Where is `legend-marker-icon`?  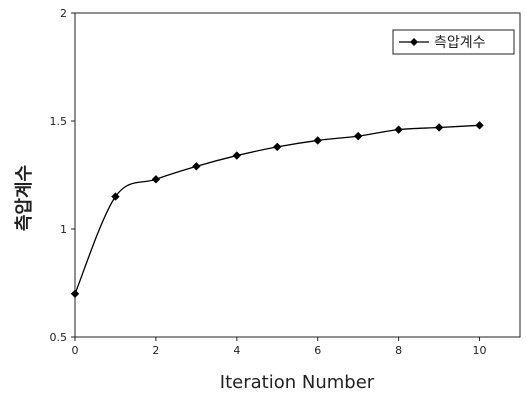 legend-marker-icon is located at coordinates (414, 42).